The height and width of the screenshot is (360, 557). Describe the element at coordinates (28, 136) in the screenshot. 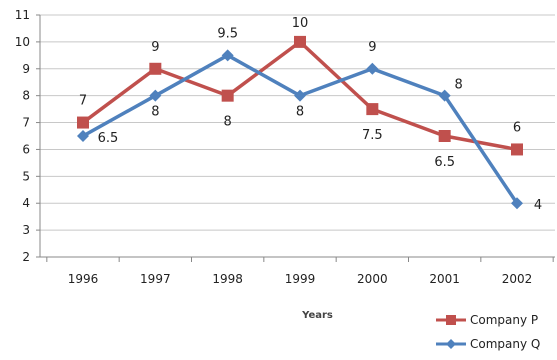

I see `y-axis: 2 3 4 5 6 7 8 9 10 11` at that location.